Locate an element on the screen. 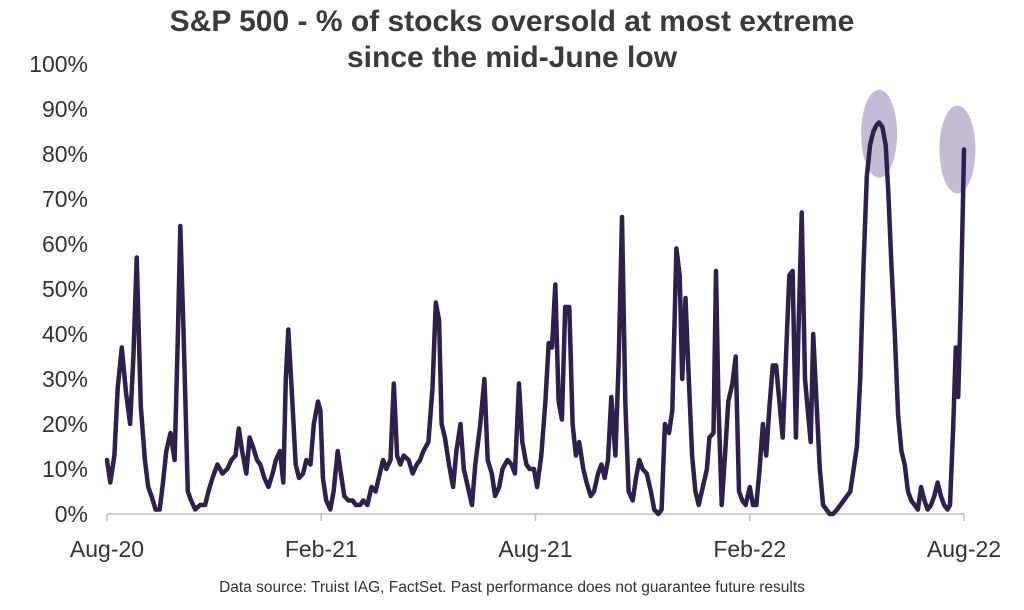 The height and width of the screenshot is (610, 1024). chart-title-line-2: since the mid-June low is located at coordinates (512, 57).